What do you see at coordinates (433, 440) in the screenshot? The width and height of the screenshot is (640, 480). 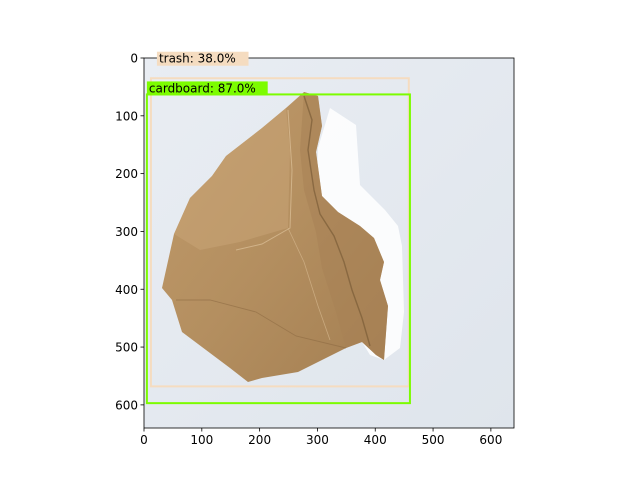 I see `x-tick-label: 500` at bounding box center [433, 440].